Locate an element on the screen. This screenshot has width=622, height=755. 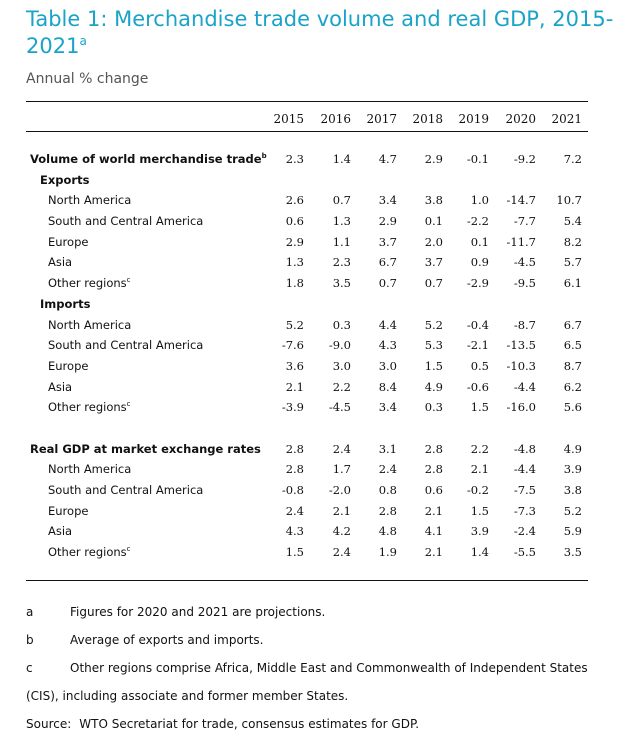
value-cell: 0.3 is located at coordinates (341, 324).